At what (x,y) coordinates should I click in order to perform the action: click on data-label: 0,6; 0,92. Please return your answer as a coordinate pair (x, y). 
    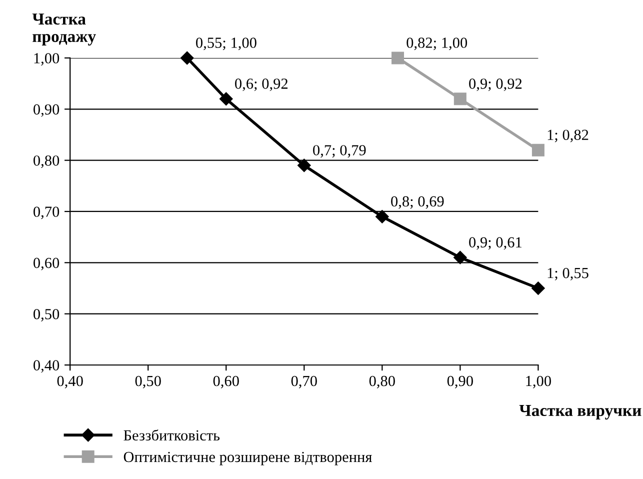
    Looking at the image, I should click on (261, 85).